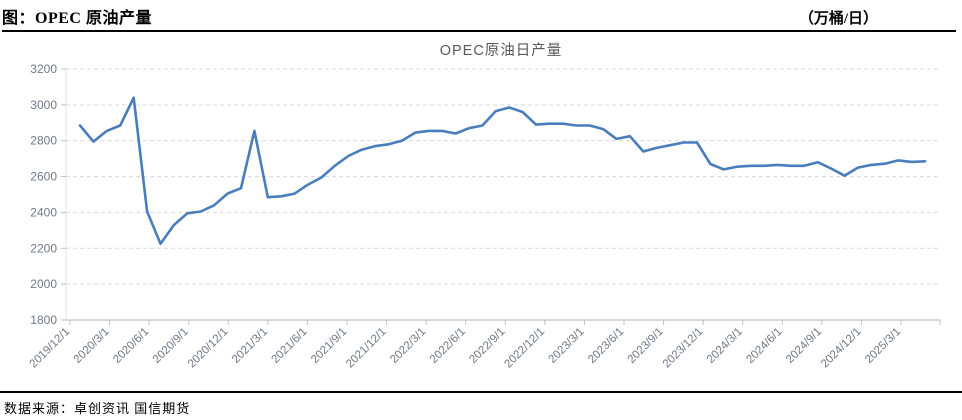 This screenshot has width=962, height=420. I want to click on x-axis-label: 2022/3/1, so click(408, 346).